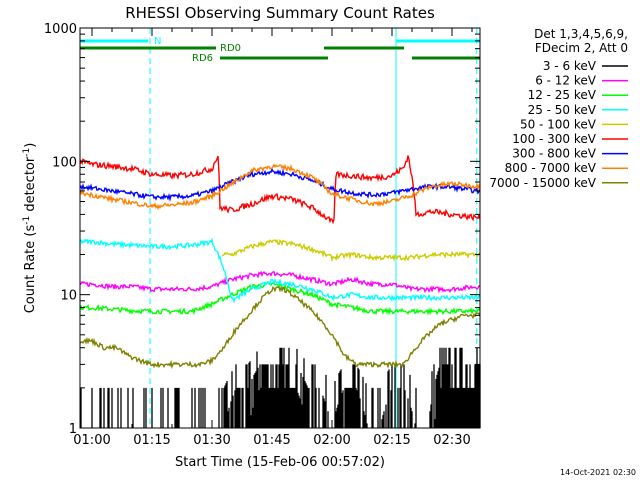 This screenshot has width=640, height=480. Describe the element at coordinates (542, 183) in the screenshot. I see `legend-label-9: 7000 - 15000 keV` at that location.